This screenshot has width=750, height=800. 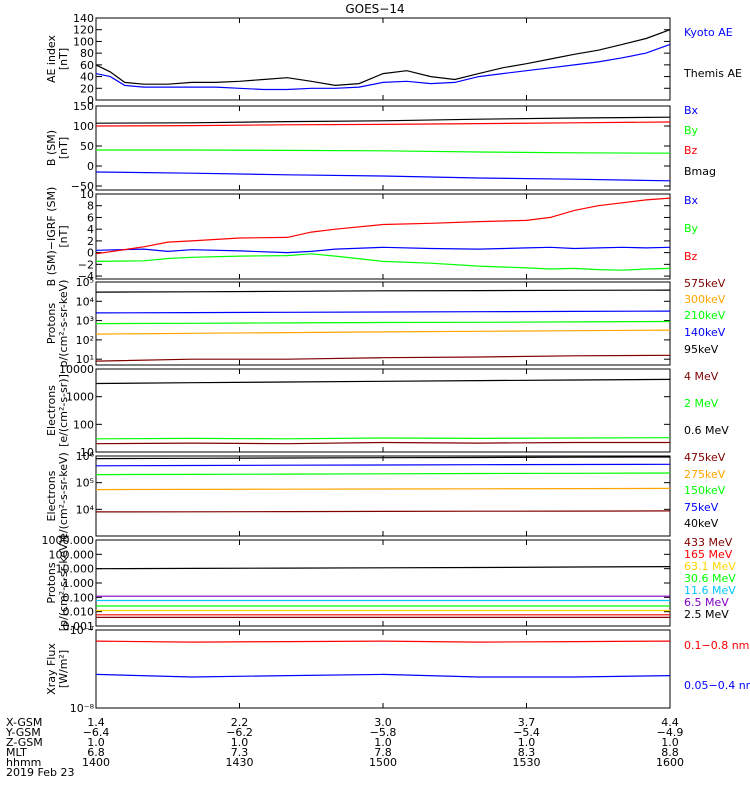 What do you see at coordinates (87, 194) in the screenshot?
I see `y-tick-label: 10` at bounding box center [87, 194].